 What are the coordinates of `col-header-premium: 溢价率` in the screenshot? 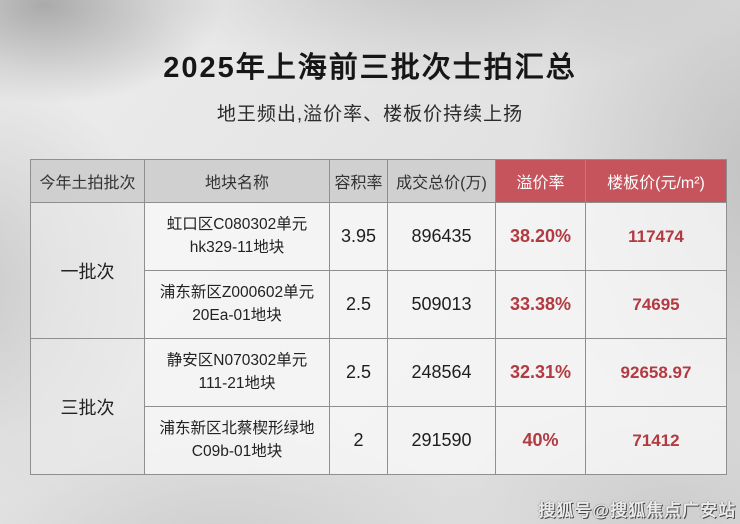 It's located at (540, 181).